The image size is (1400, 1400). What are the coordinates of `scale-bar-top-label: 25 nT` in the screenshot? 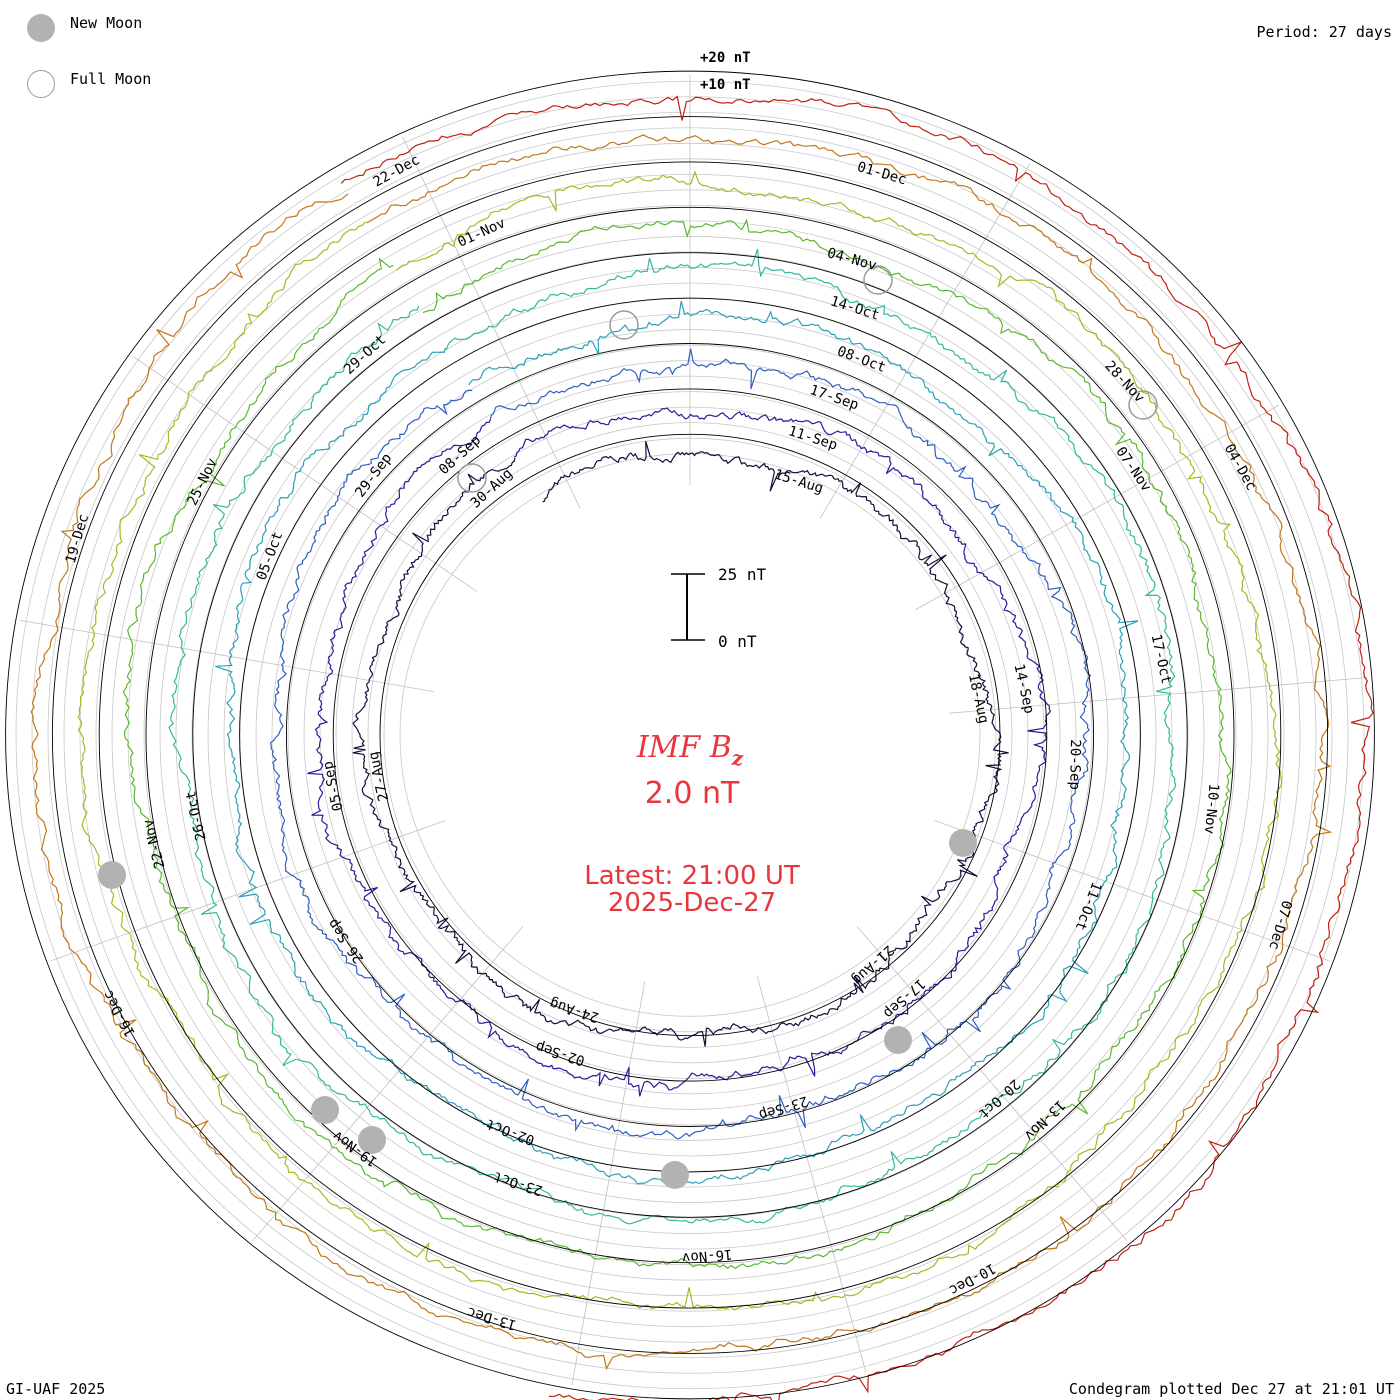 It's located at (742, 574).